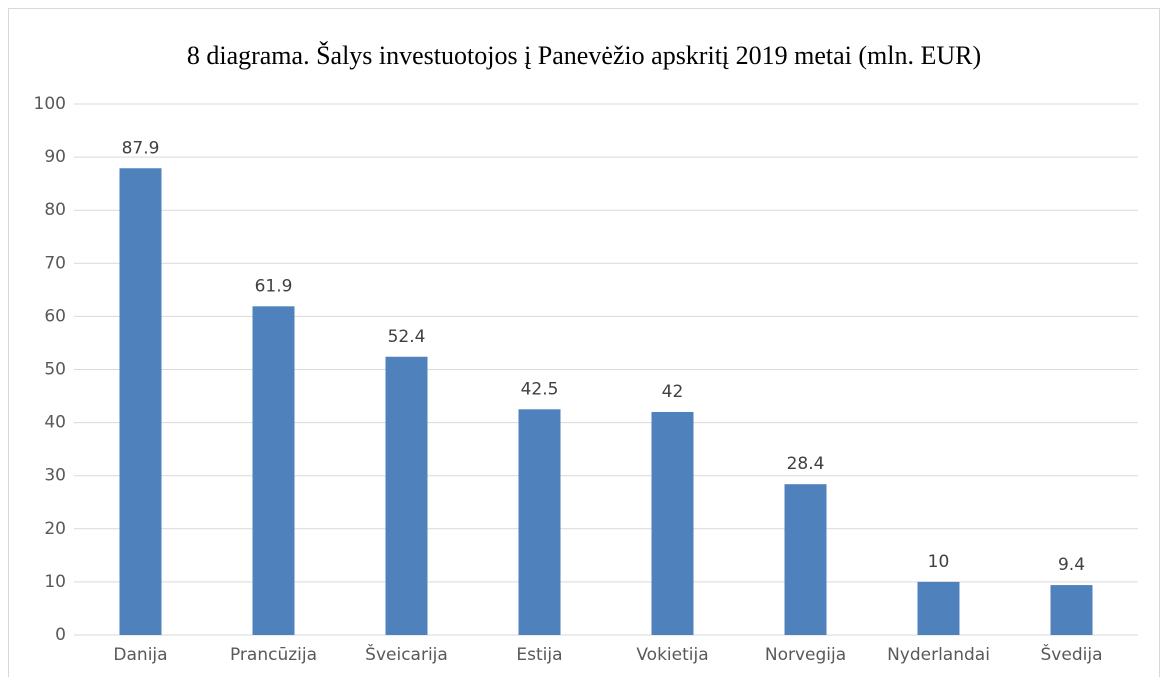  What do you see at coordinates (55, 157) in the screenshot?
I see `y-tick-label: 90` at bounding box center [55, 157].